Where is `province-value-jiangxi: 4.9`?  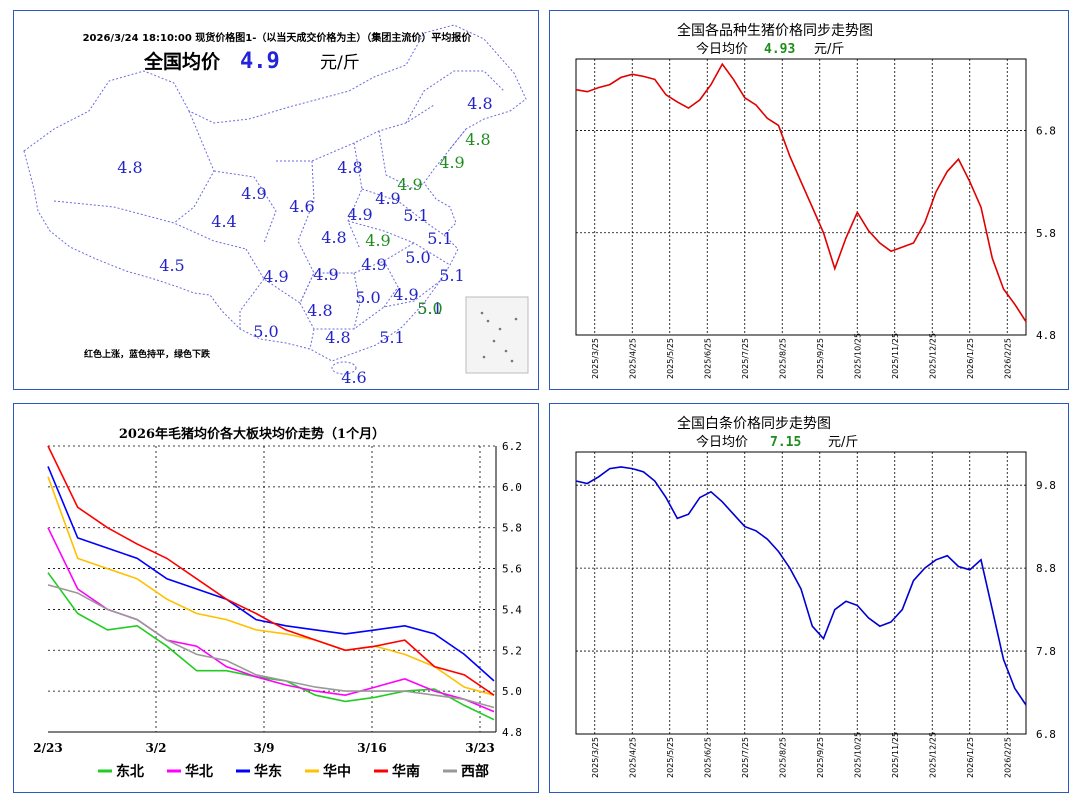
province-value-jiangxi: 4.9 is located at coordinates (405, 294).